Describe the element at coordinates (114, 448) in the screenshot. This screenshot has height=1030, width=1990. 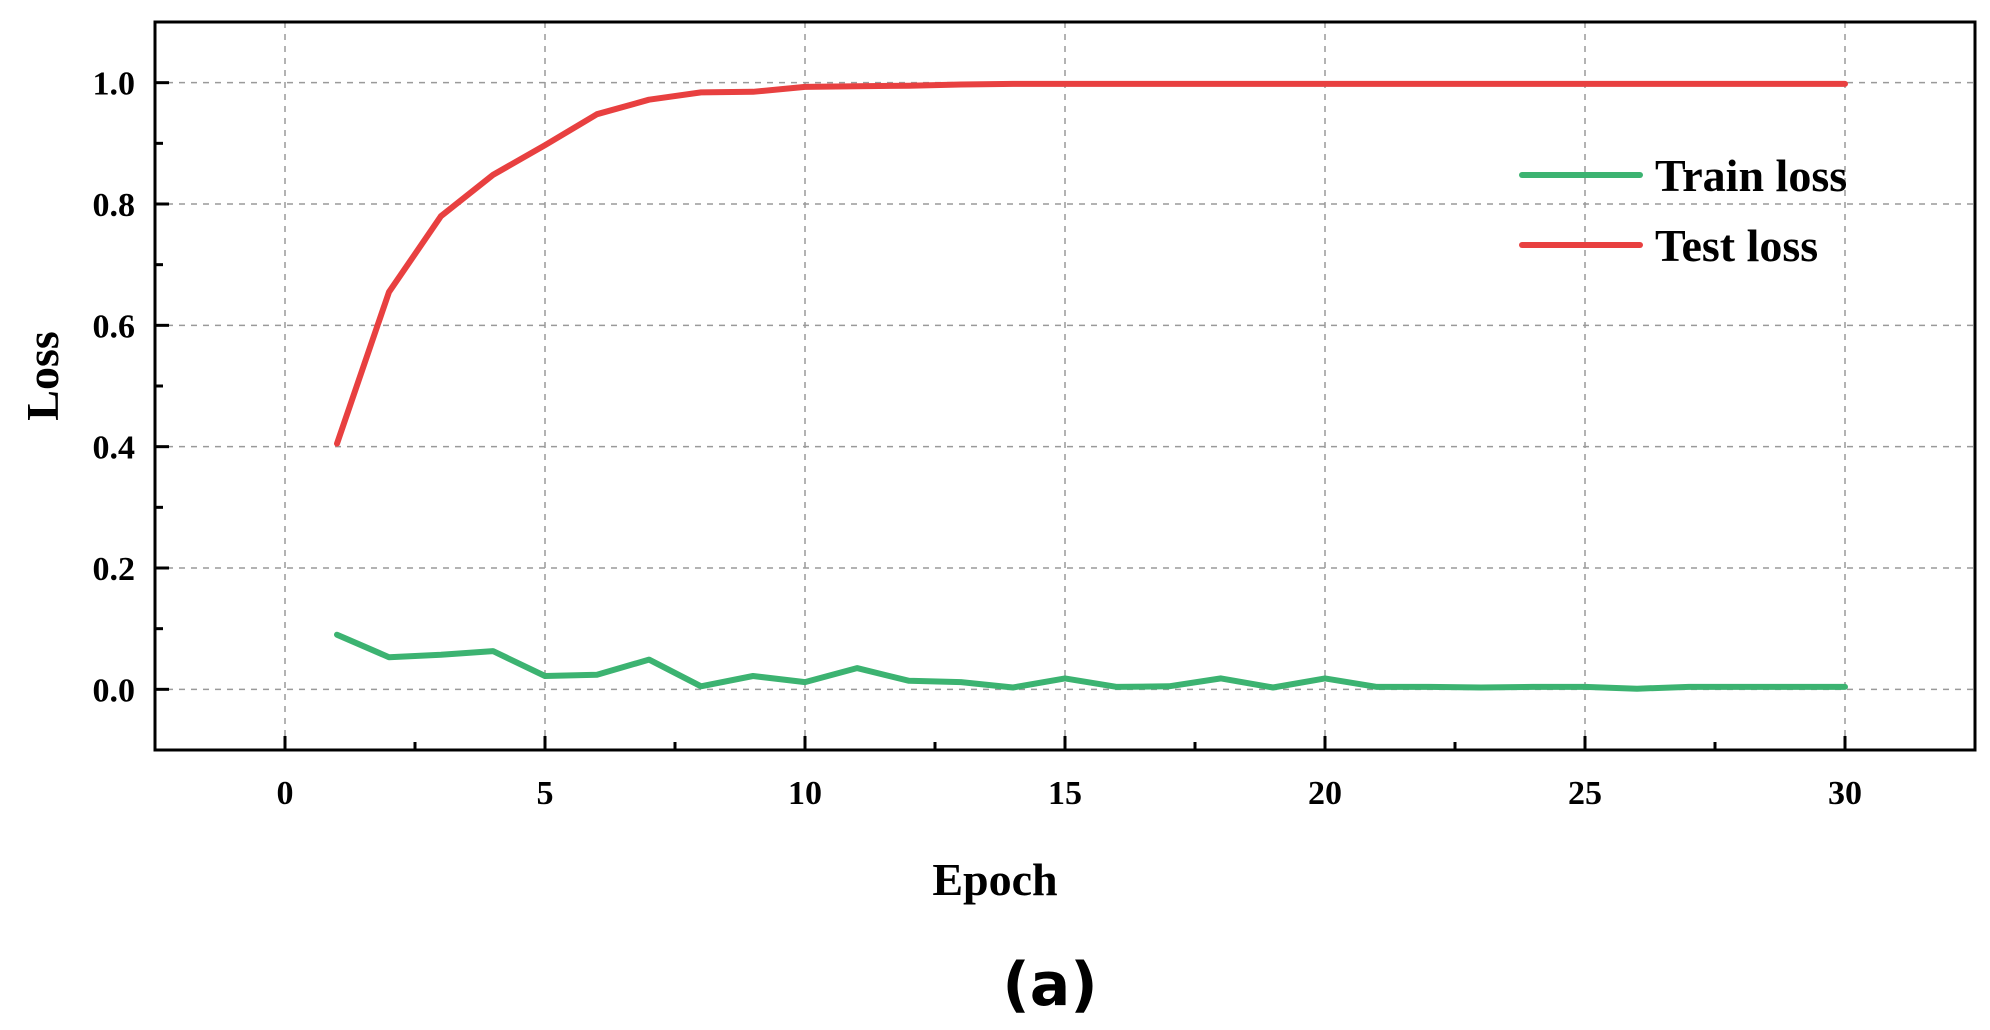
I see `y-tick-label: 0.4` at that location.